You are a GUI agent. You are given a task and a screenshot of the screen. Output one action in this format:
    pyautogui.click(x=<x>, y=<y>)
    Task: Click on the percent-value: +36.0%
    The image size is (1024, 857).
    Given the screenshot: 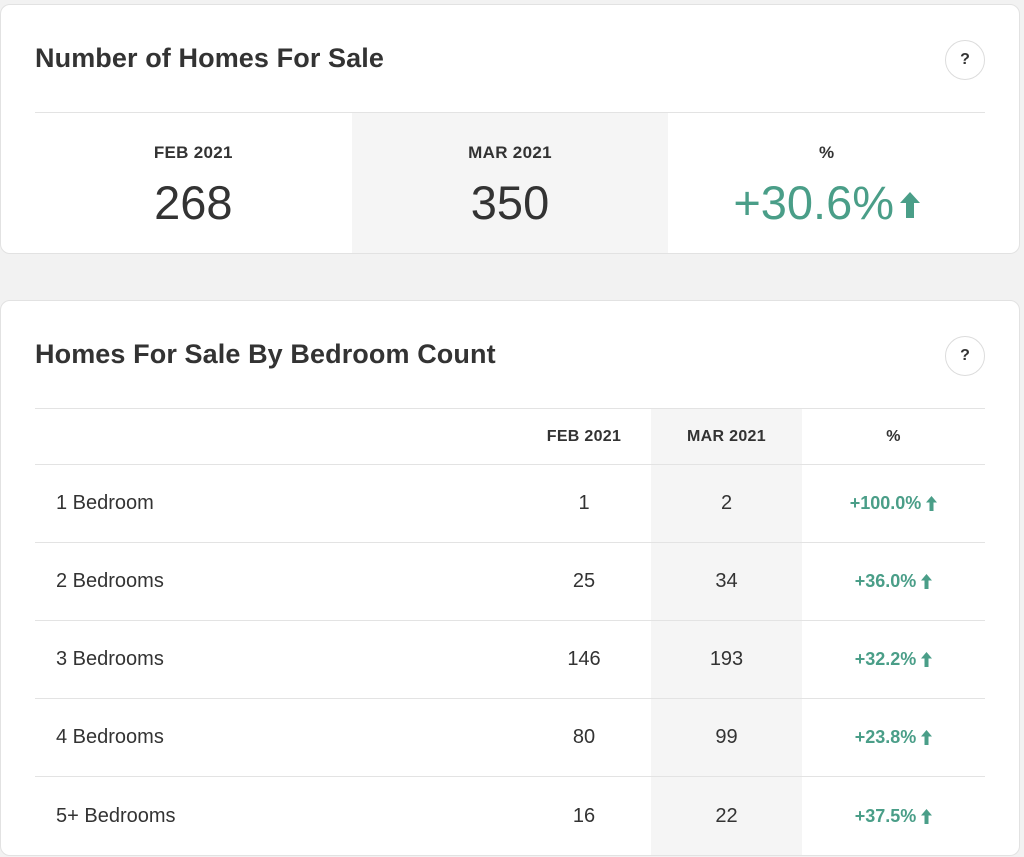 What is the action you would take?
    pyautogui.click(x=885, y=581)
    